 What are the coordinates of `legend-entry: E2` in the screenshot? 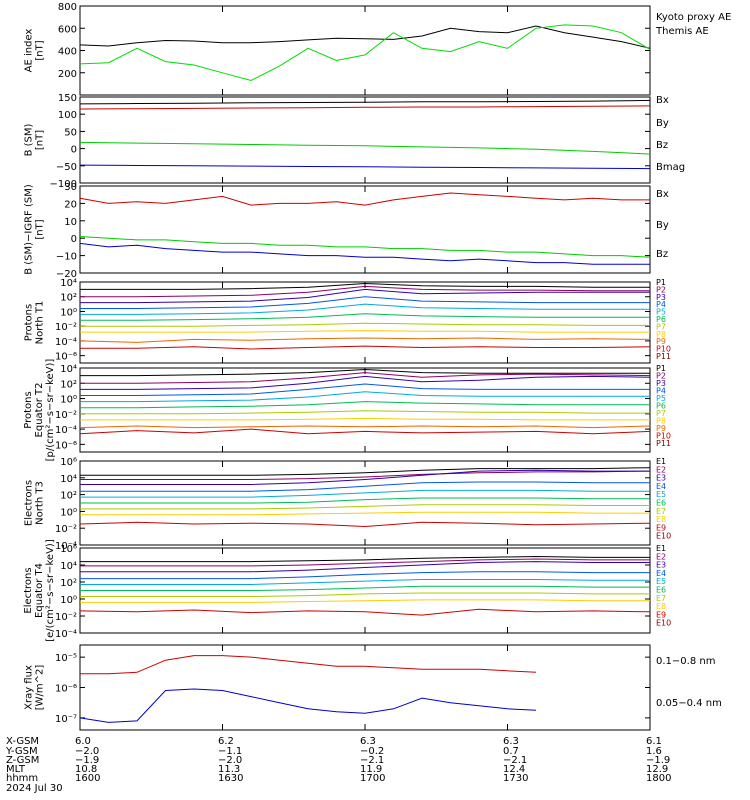 It's located at (661, 556).